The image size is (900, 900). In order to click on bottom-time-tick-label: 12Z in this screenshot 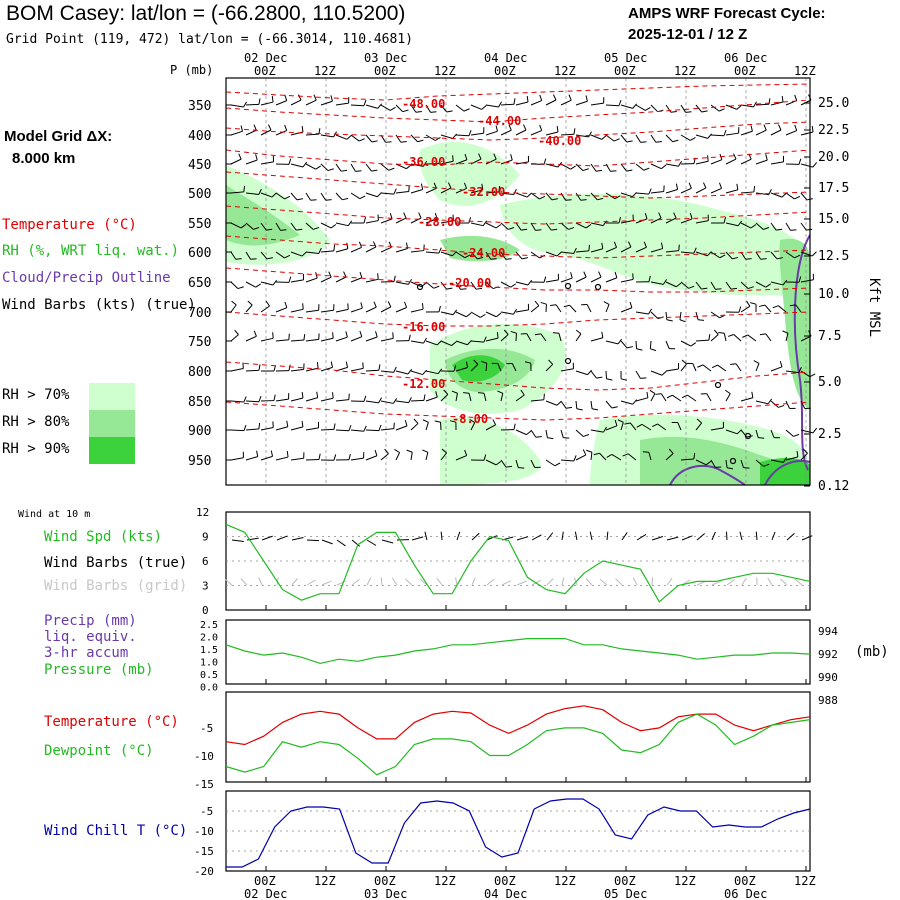, I will do `click(445, 881)`.